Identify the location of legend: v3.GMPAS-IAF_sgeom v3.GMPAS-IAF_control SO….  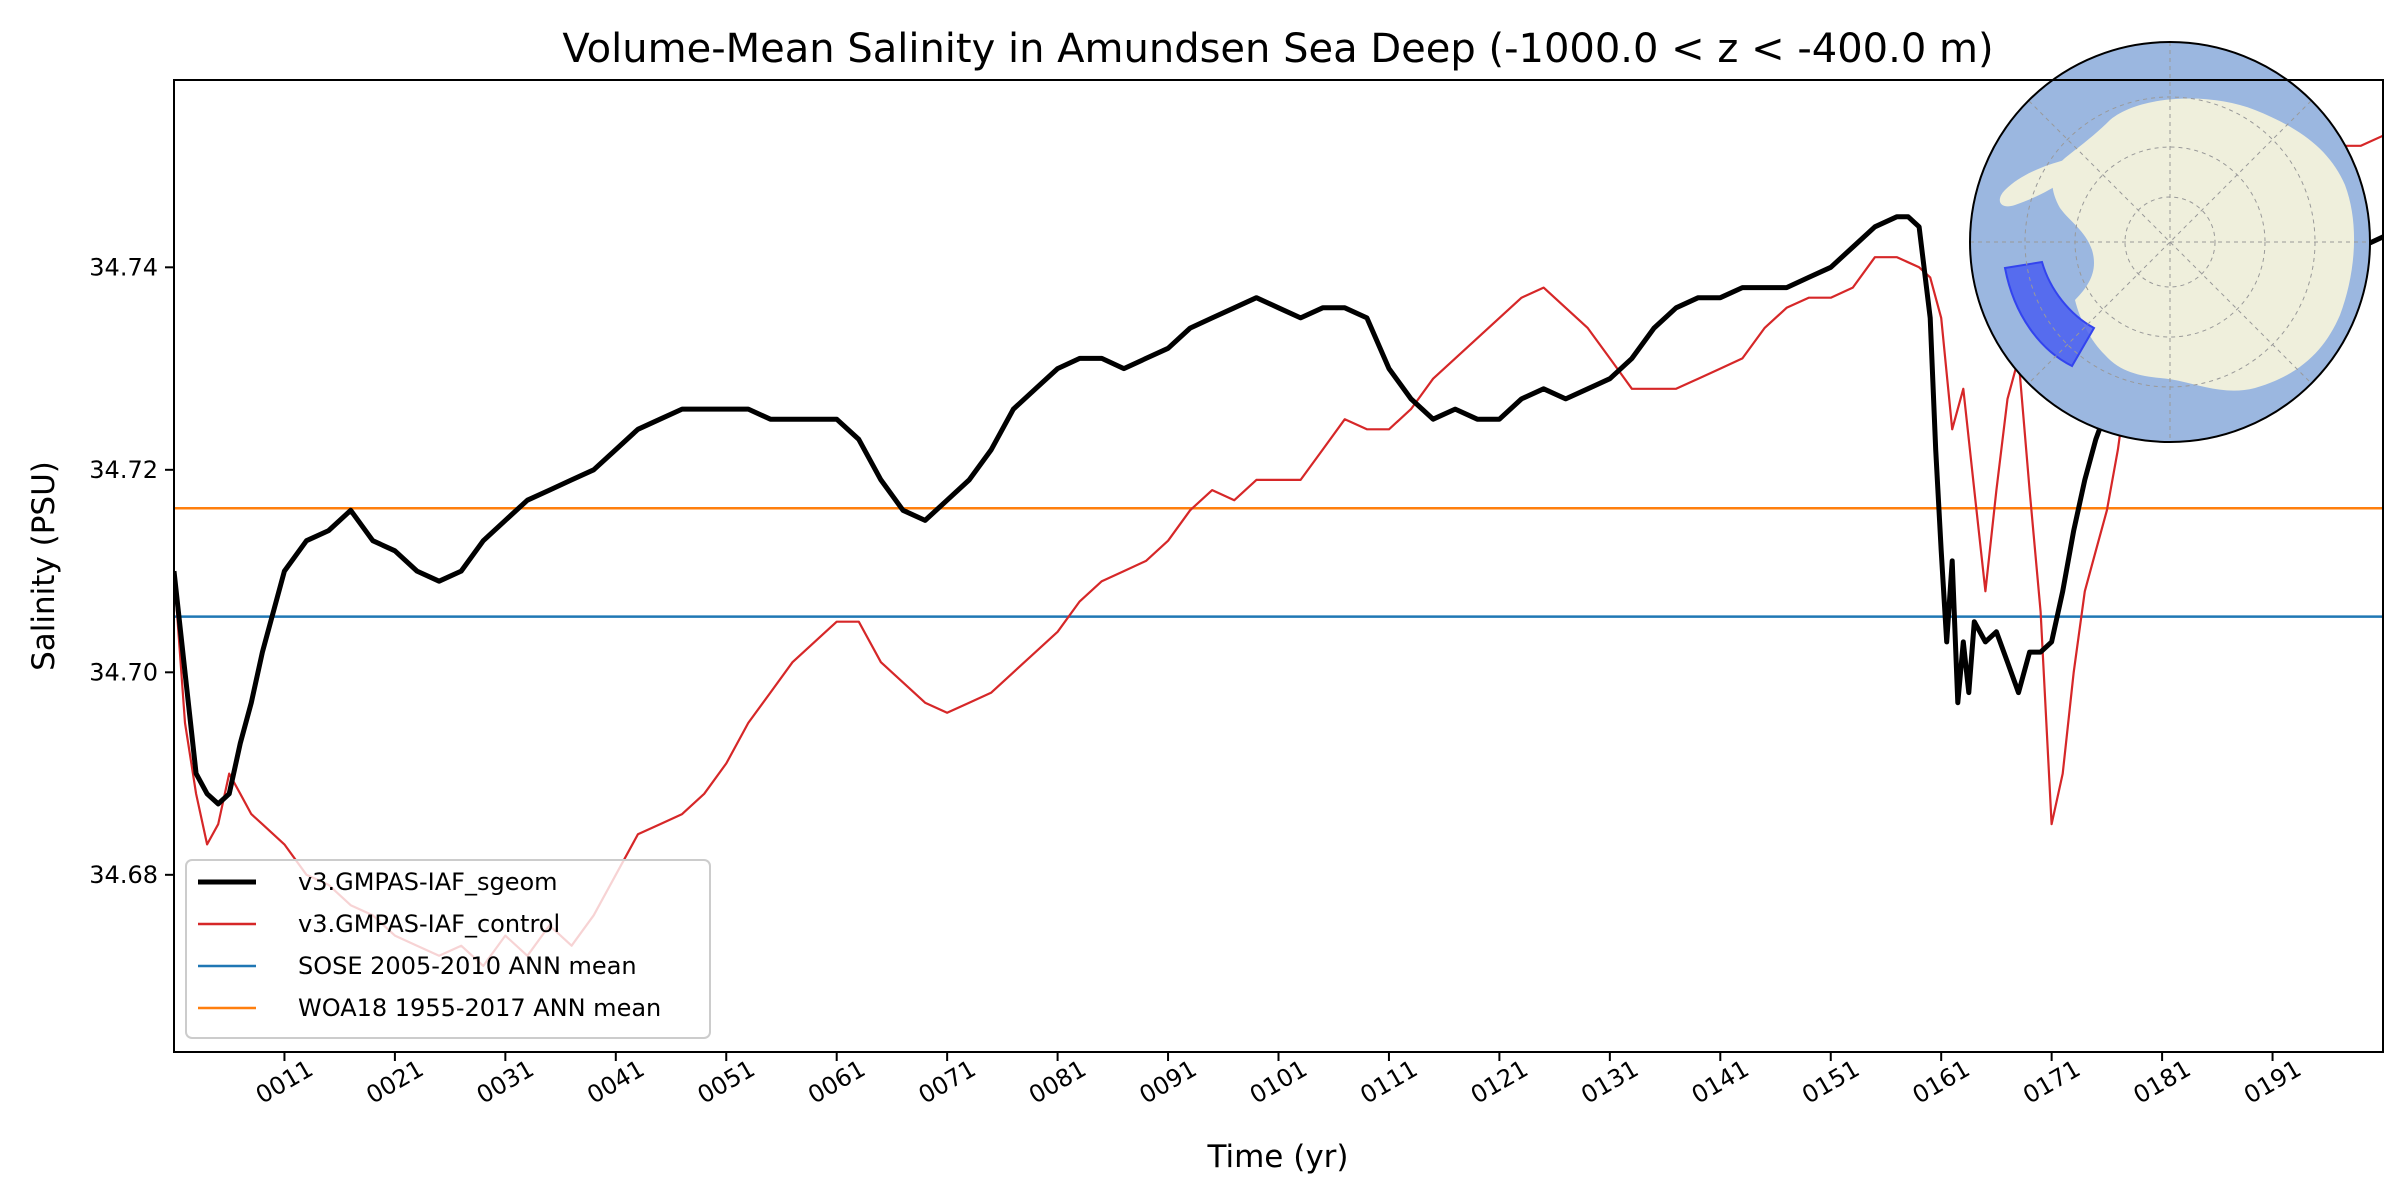
(448, 949).